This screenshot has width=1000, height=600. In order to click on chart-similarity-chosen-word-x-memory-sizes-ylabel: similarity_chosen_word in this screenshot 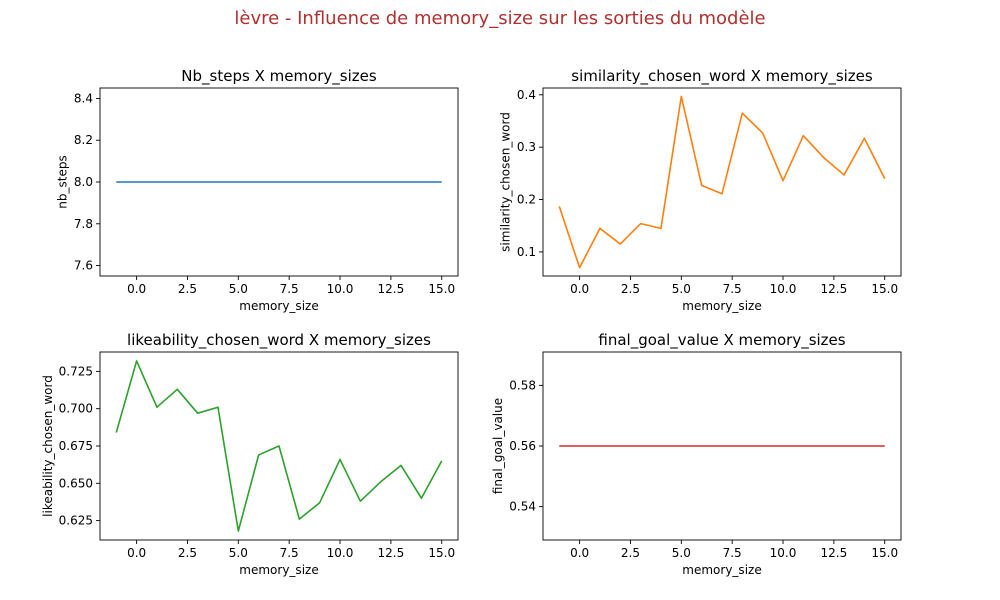, I will do `click(505, 182)`.